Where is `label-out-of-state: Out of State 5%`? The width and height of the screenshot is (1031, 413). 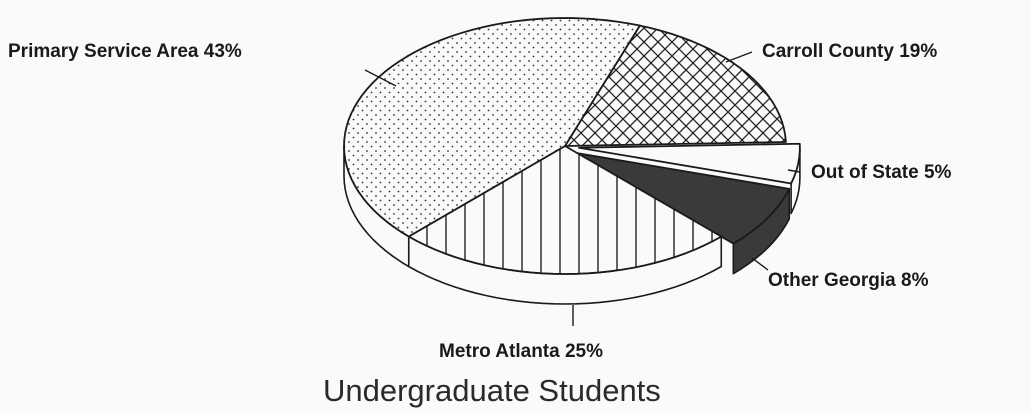
label-out-of-state: Out of State 5% is located at coordinates (881, 172).